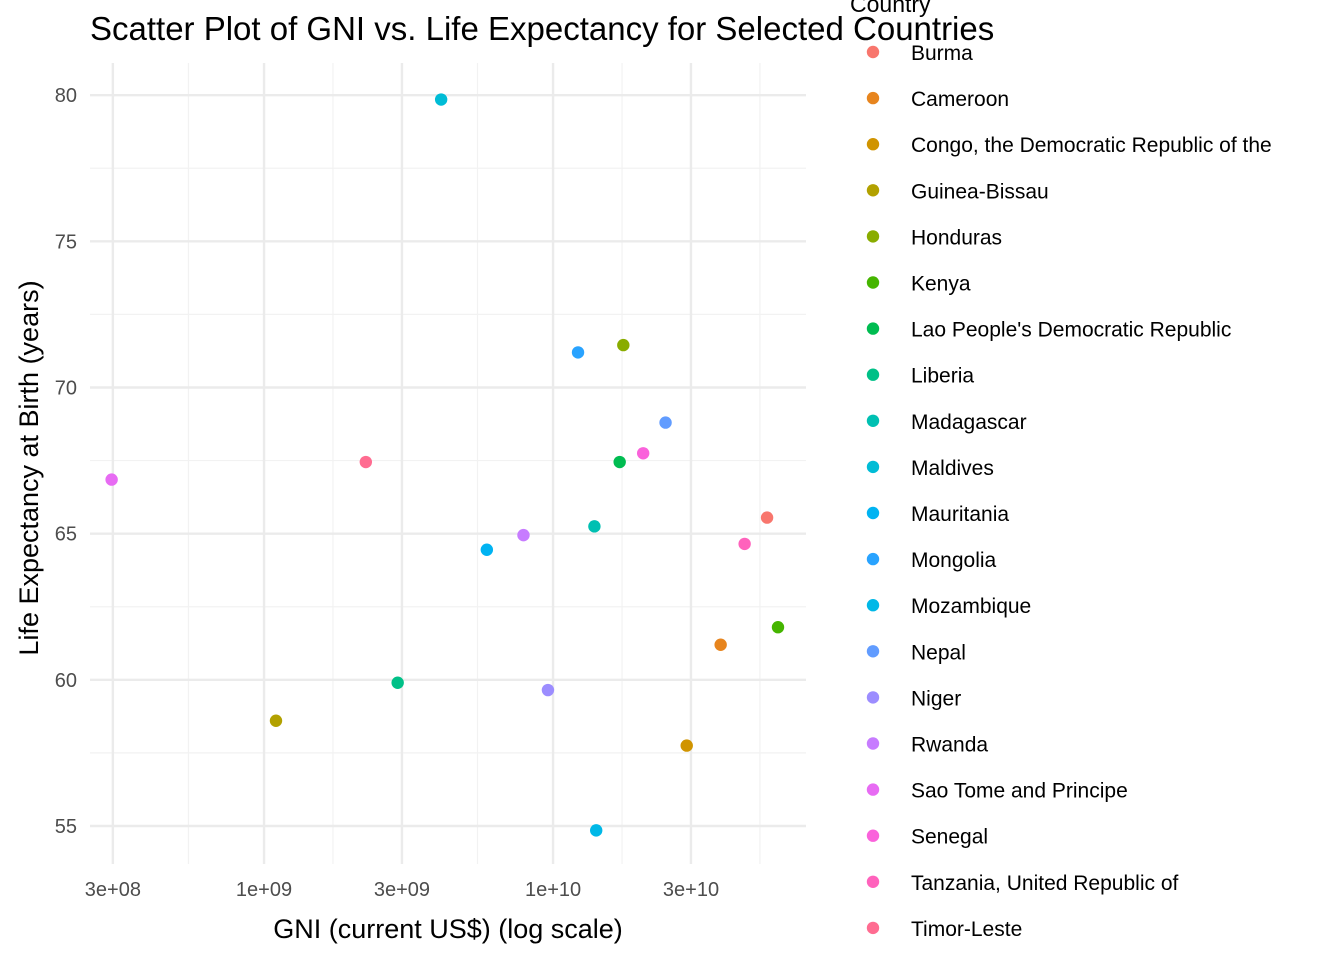 This screenshot has width=1344, height=960. I want to click on legend-item: Sao Tome and Principe, so click(997, 791).